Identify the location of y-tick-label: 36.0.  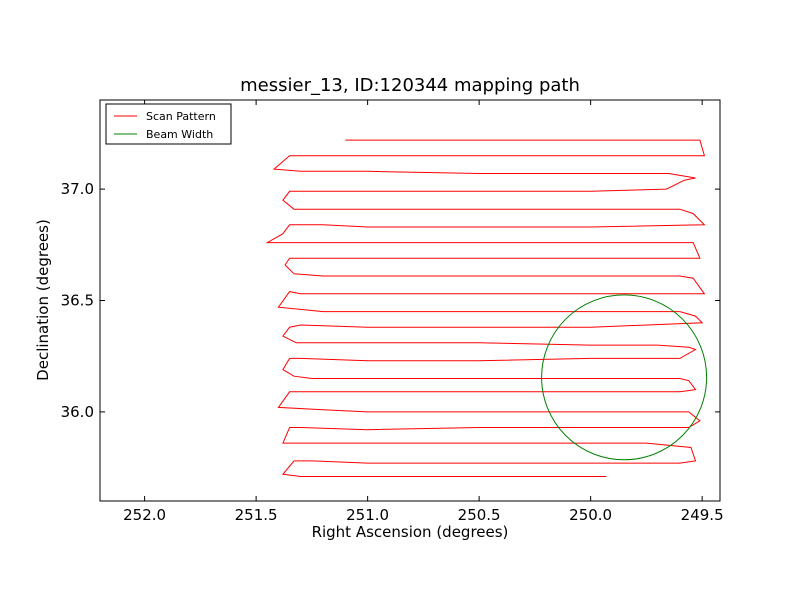
(77, 412).